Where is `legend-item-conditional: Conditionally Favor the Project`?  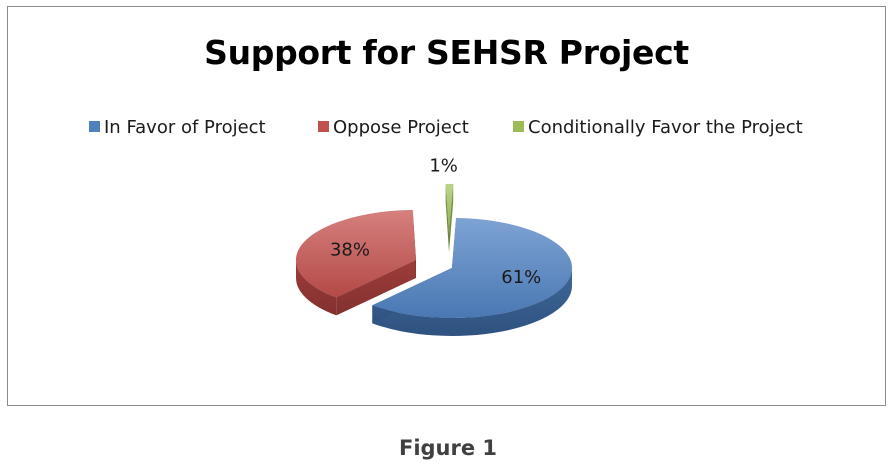
legend-item-conditional: Conditionally Favor the Project is located at coordinates (658, 128).